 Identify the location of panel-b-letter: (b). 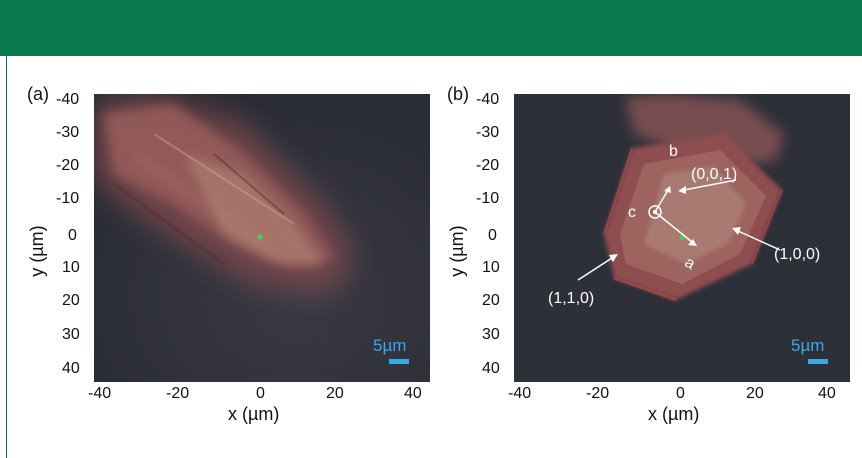
(458, 94).